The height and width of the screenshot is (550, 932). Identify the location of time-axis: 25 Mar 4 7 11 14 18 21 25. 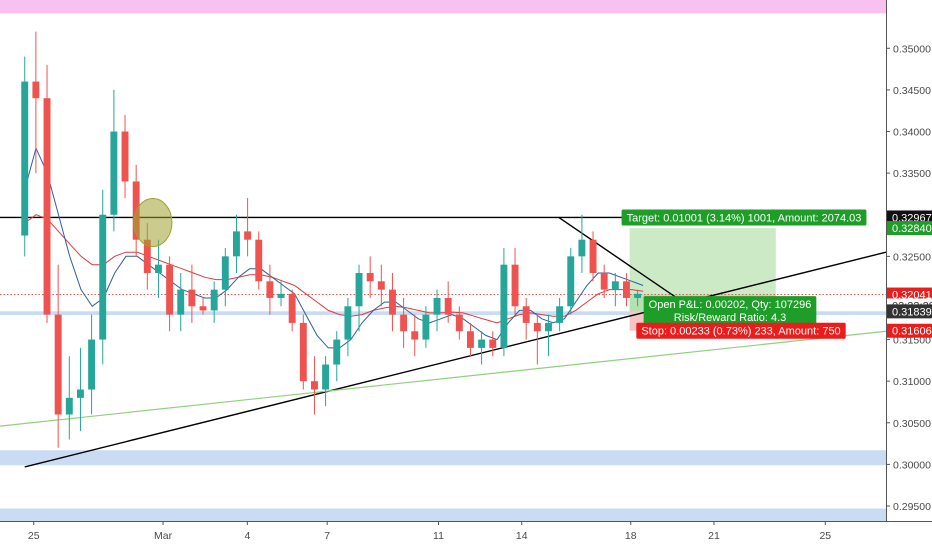
(466, 535).